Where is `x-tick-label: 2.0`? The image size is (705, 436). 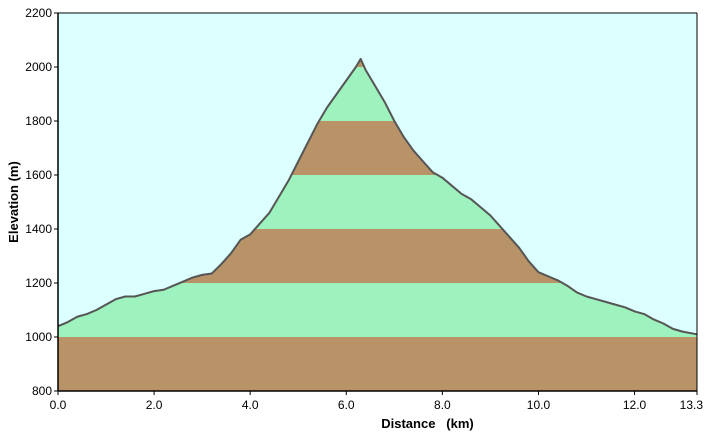 x-tick-label: 2.0 is located at coordinates (154, 405).